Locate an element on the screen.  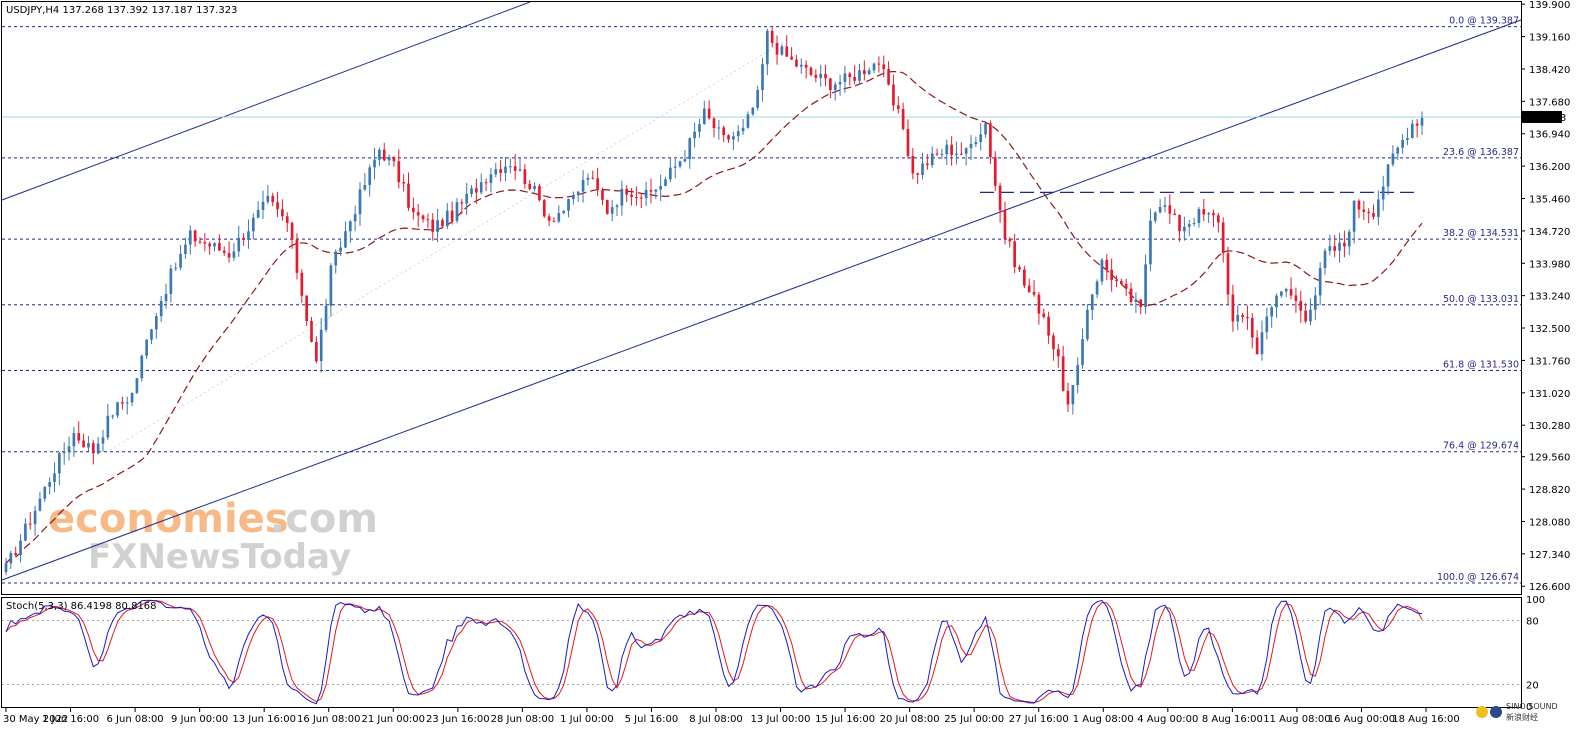
fib-label-0: 0.0 @ 139.387 is located at coordinates (1484, 21).